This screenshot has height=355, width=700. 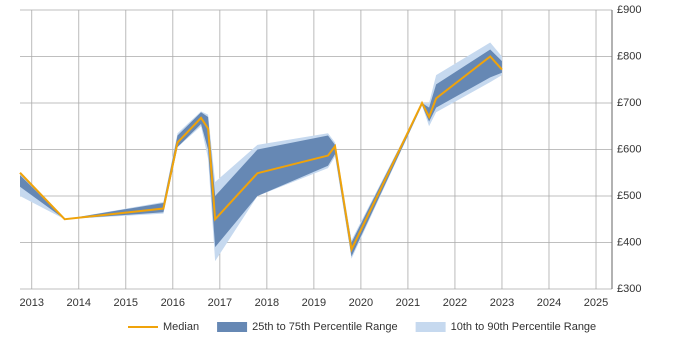 What do you see at coordinates (629, 196) in the screenshot?
I see `y-tick-label: £500` at bounding box center [629, 196].